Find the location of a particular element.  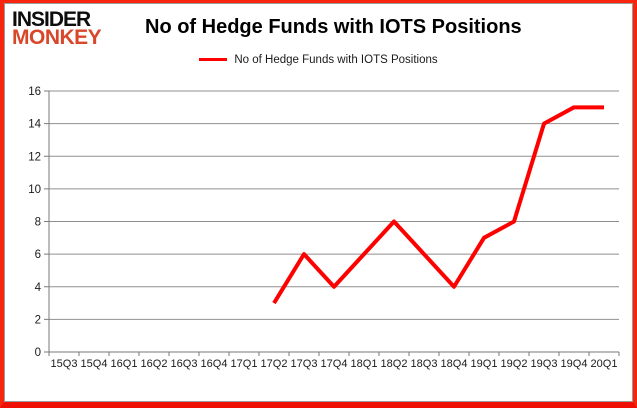

logo-text-insider: INSIDER is located at coordinates (51, 19).